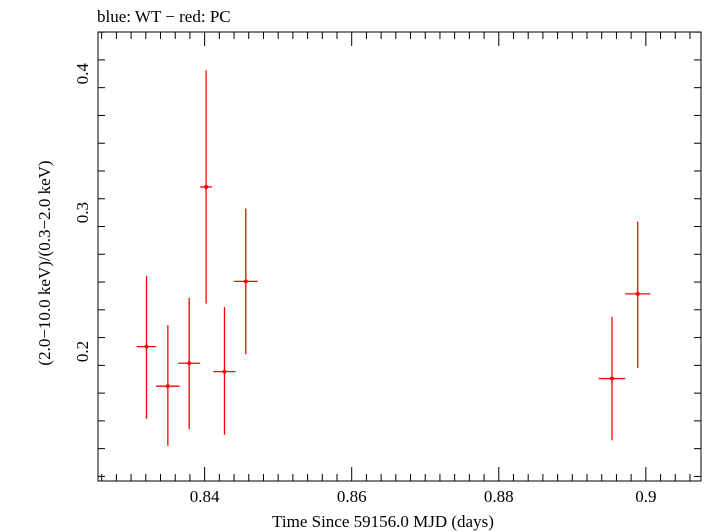 The image size is (705, 532). I want to click on x-tick-label: 0.84, so click(205, 496).